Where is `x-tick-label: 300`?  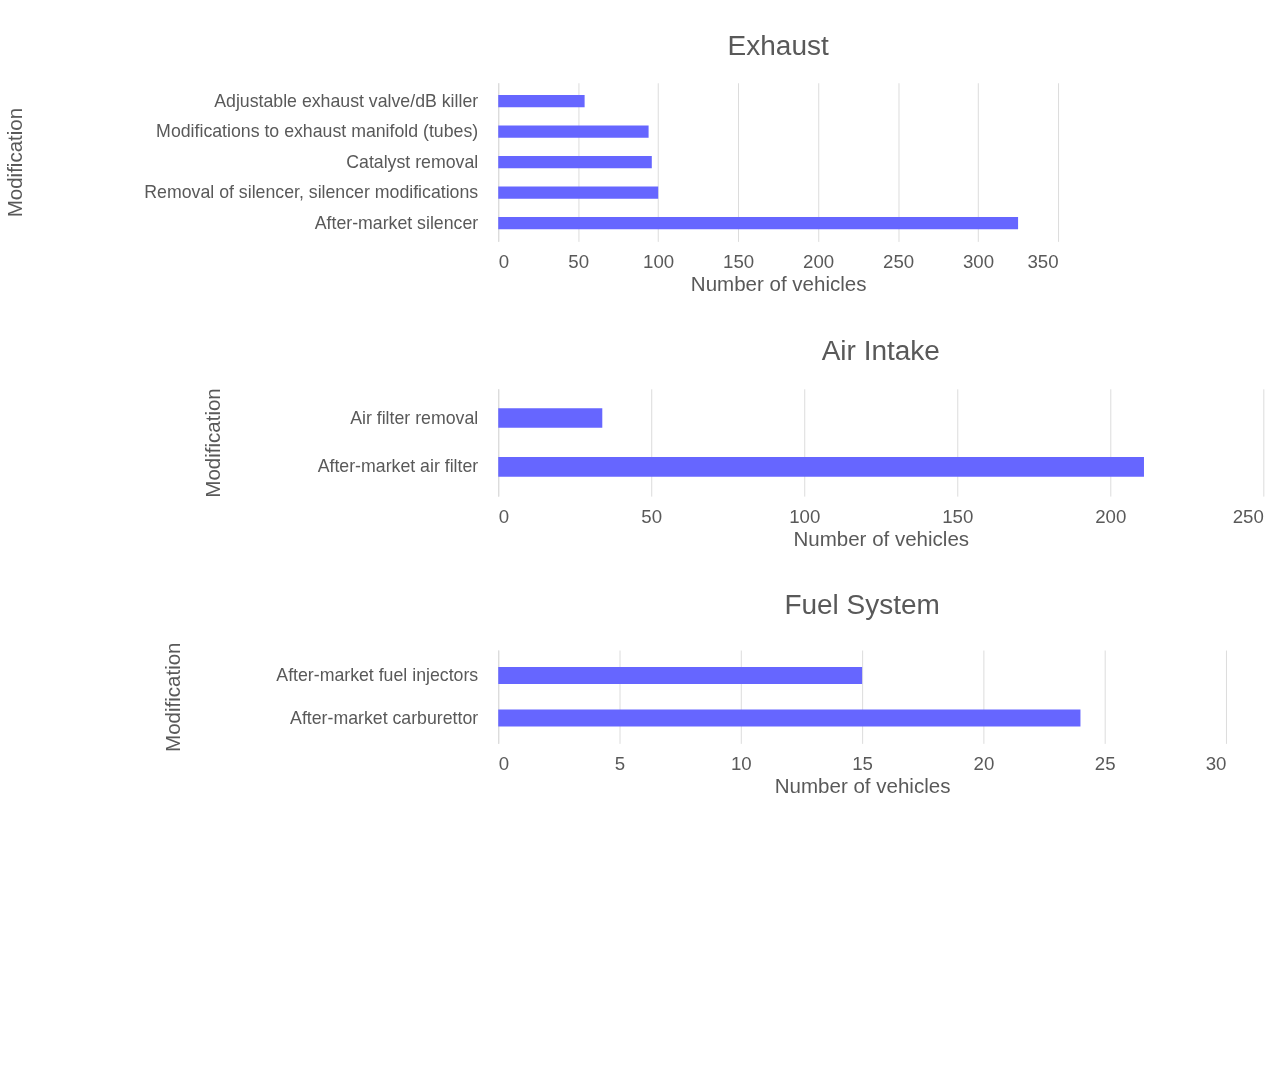
x-tick-label: 300 is located at coordinates (978, 262).